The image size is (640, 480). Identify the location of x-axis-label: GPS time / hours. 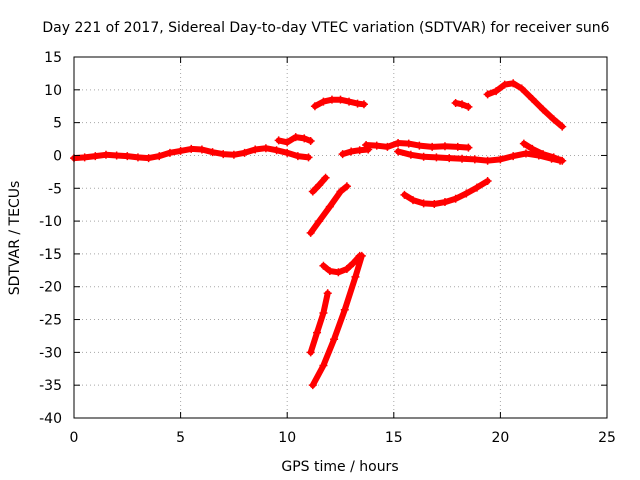
(339, 467).